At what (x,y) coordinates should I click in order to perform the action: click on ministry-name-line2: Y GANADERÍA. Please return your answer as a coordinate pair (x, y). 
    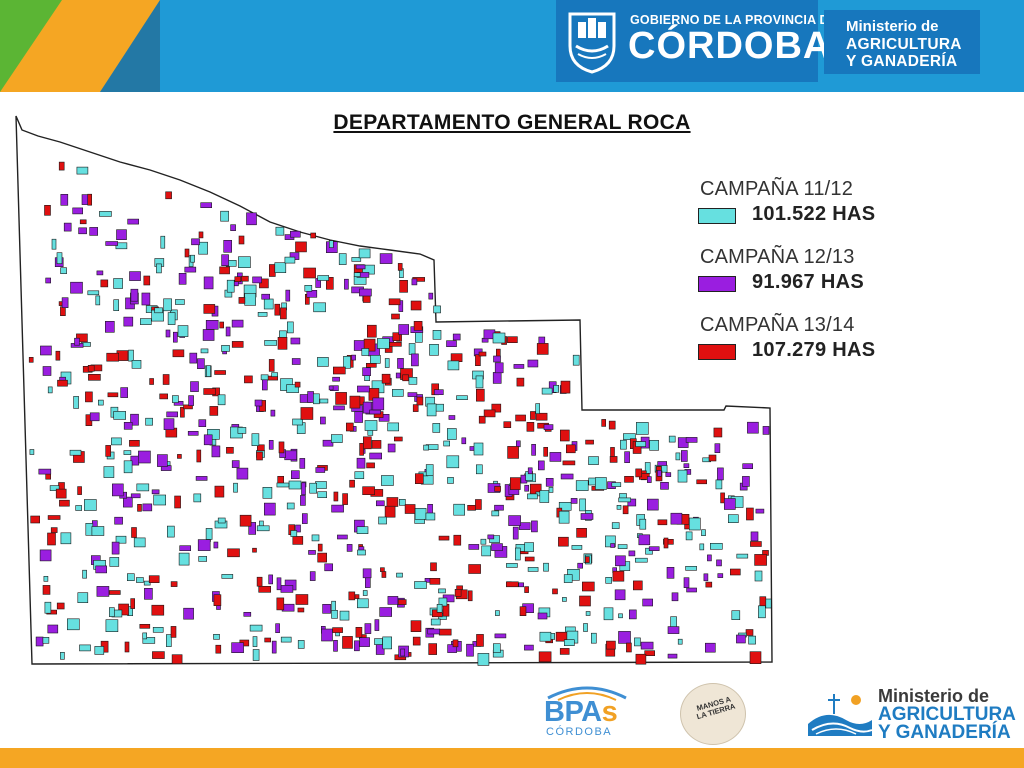
    Looking at the image, I should click on (944, 732).